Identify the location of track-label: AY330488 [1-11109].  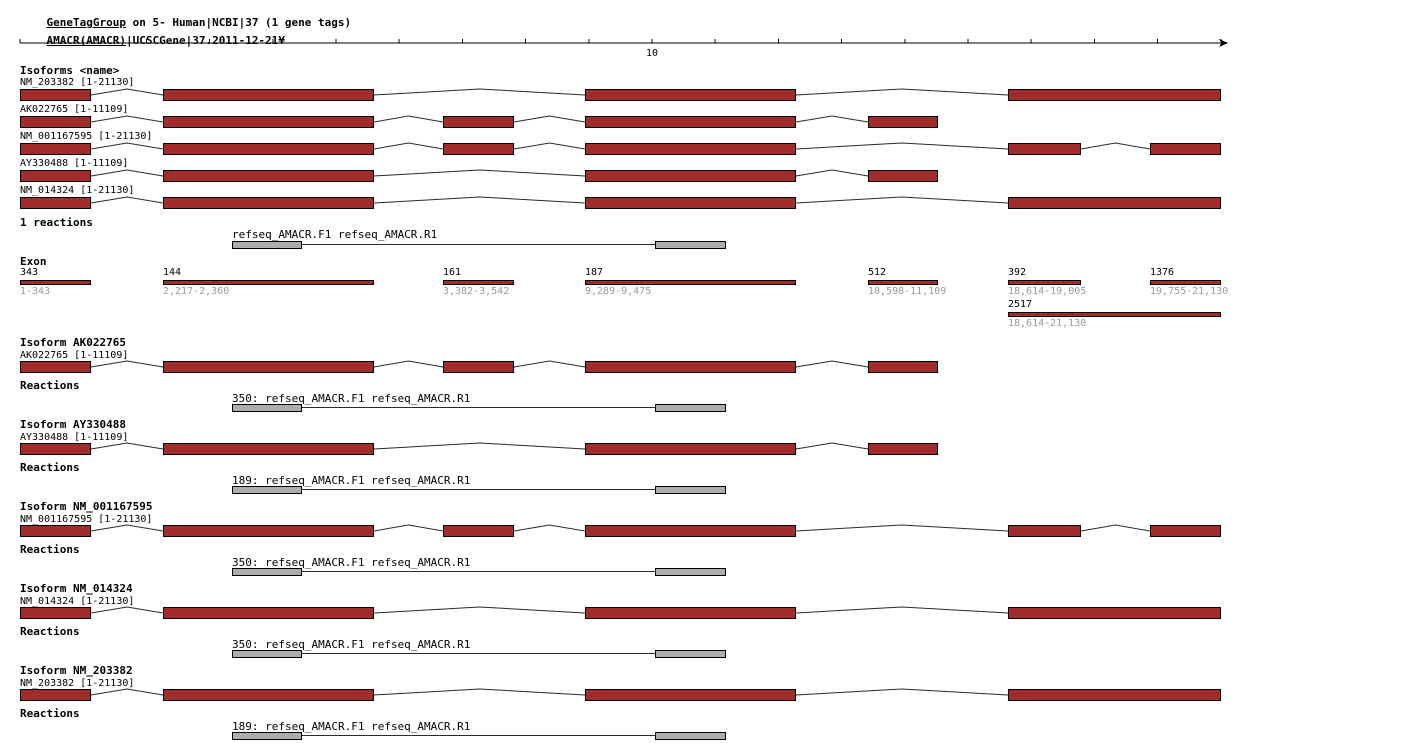
(74, 163).